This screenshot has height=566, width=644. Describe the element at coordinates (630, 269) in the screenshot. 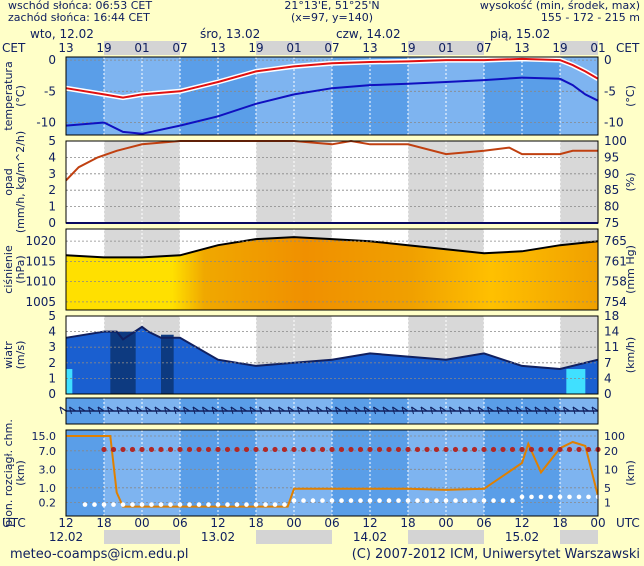

I see `axis-label-right: (mm Hg)` at that location.